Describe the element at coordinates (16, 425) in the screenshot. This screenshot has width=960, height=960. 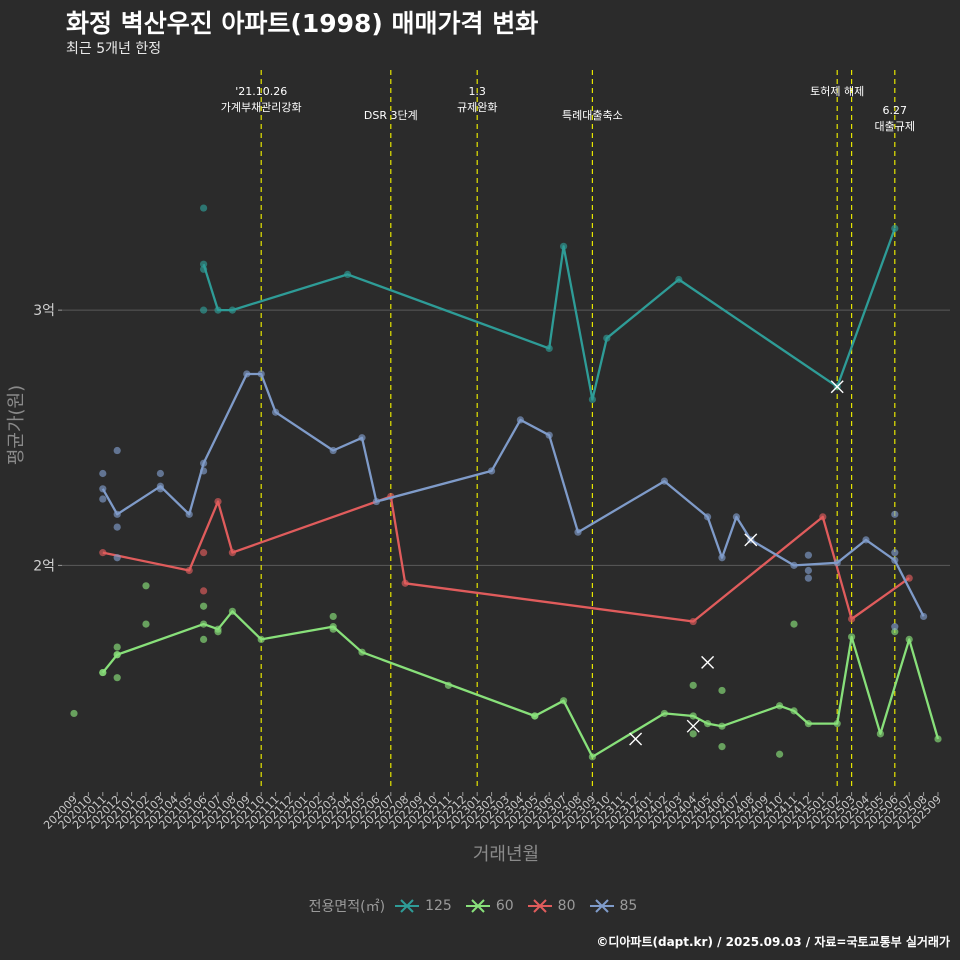
I see `y-axis-title: 평균가(원)` at that location.